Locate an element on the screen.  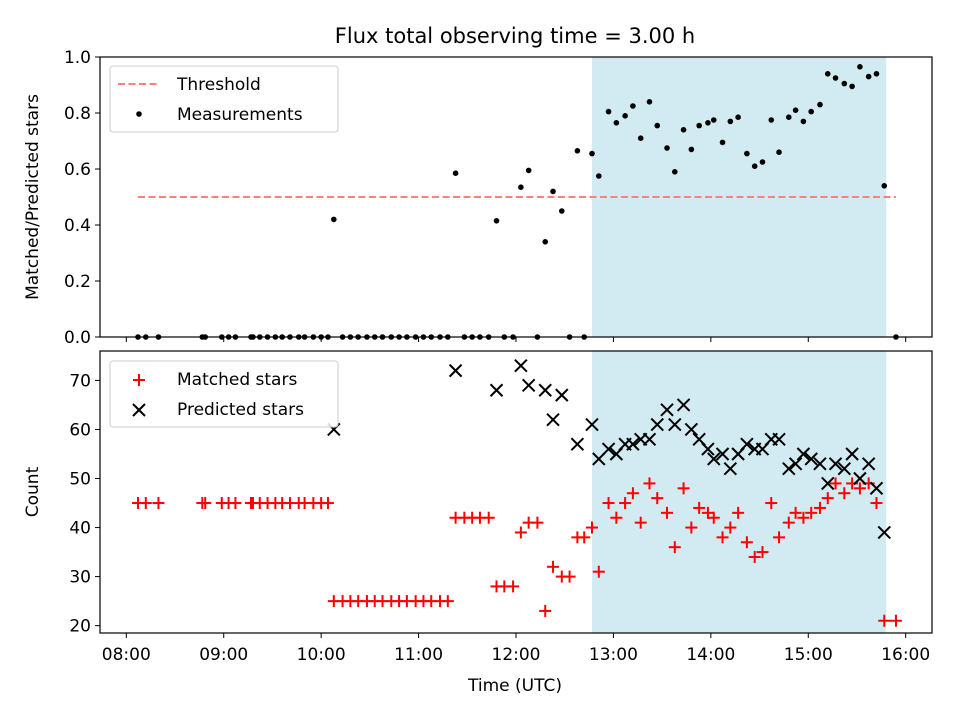
count-series-predicted is located at coordinates (609, 449).